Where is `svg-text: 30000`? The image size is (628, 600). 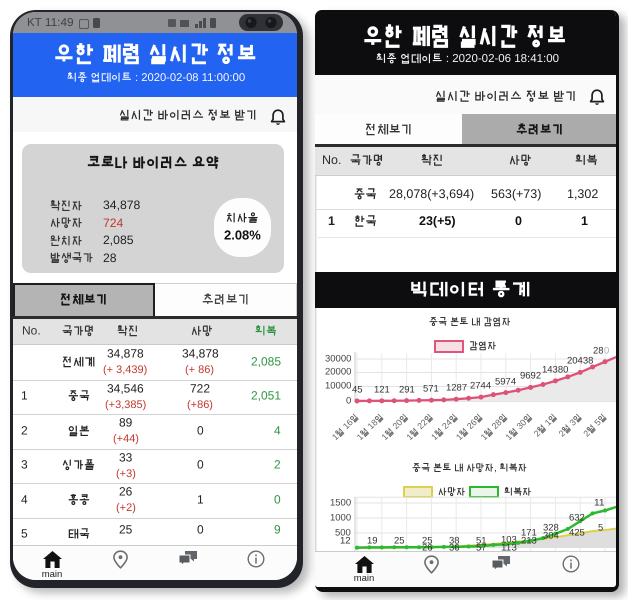 svg-text: 30000 is located at coordinates (338, 358).